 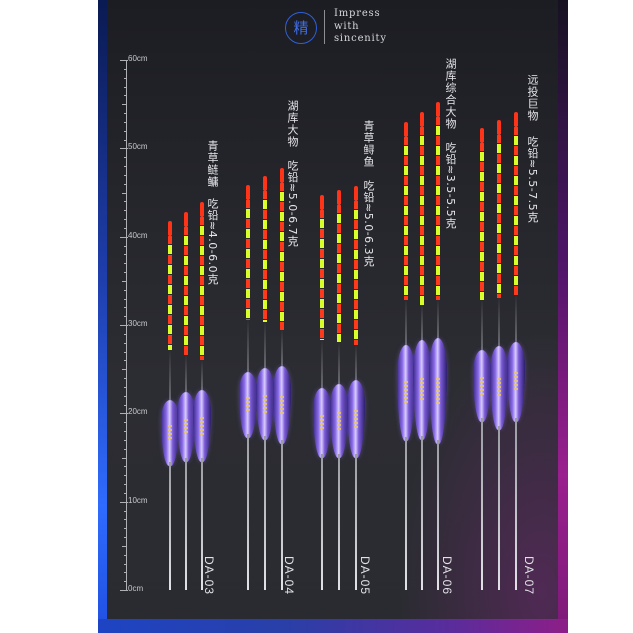 What do you see at coordinates (333, 626) in the screenshot?
I see `bottom-gradient-edge` at bounding box center [333, 626].